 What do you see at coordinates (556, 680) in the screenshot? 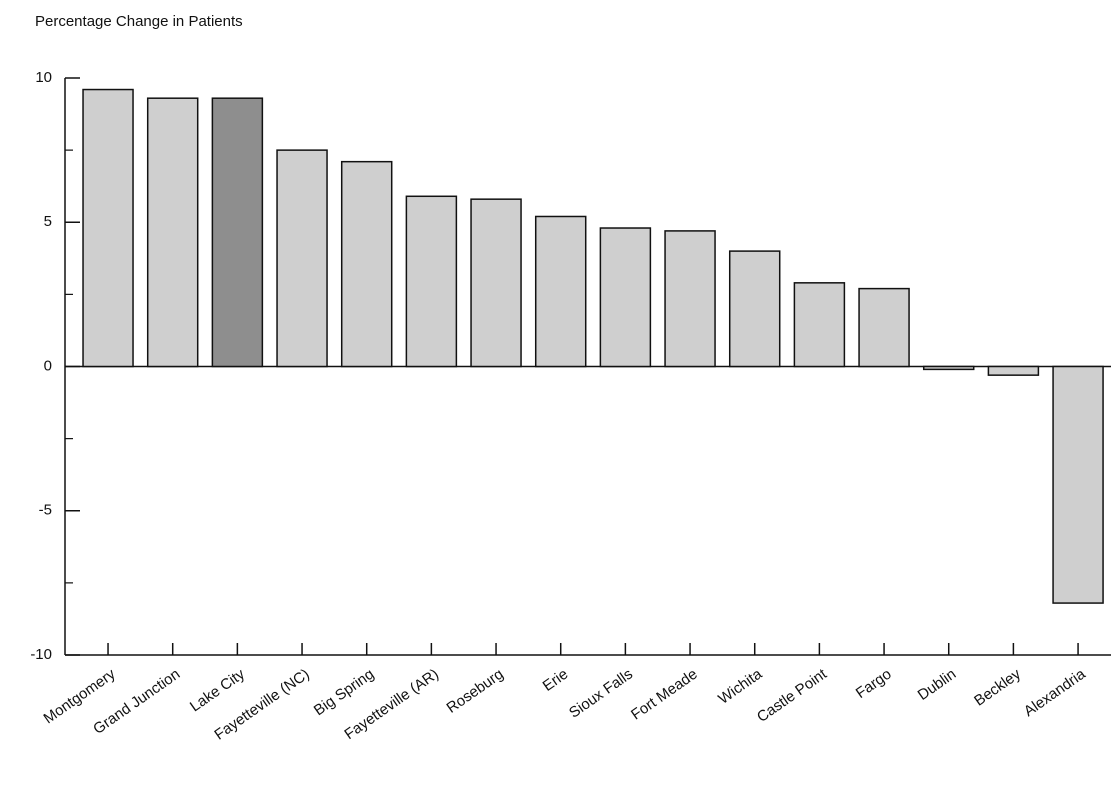
I see `x-tick-label: Erie` at bounding box center [556, 680].